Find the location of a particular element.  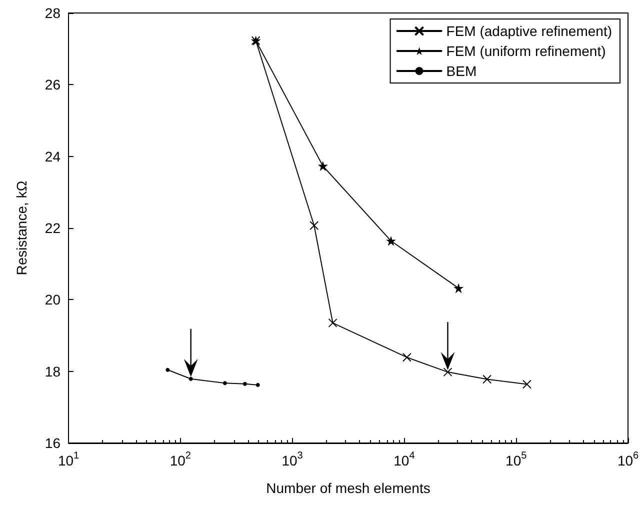

y-axis-title: Resistance, kΩ is located at coordinates (22, 228).